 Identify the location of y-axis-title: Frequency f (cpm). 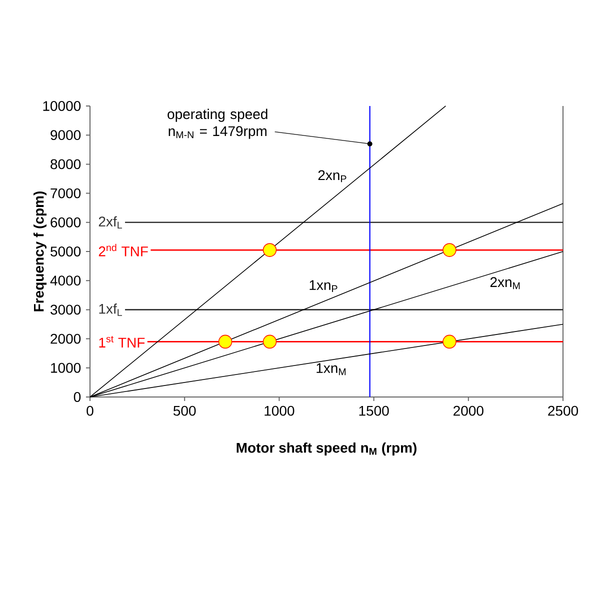
(40, 252).